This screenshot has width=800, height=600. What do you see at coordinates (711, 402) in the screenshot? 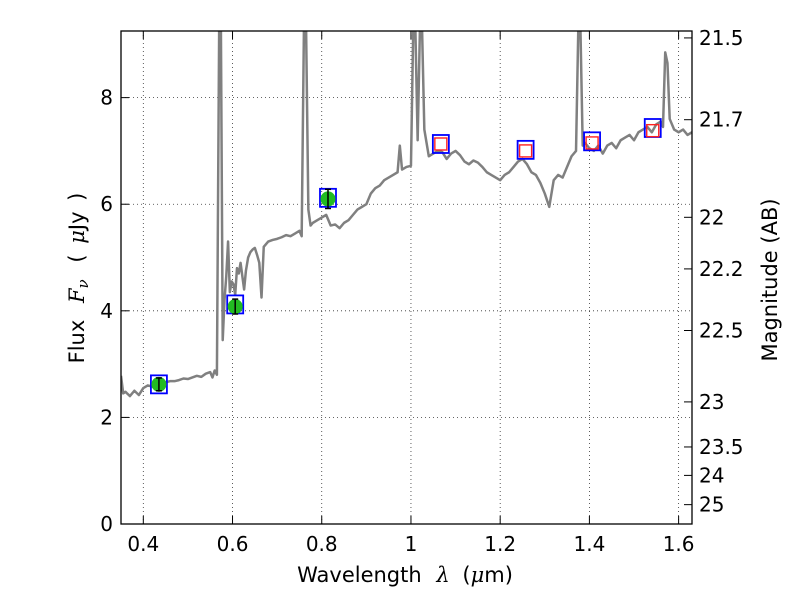
I see `y2-tick-label: 23` at bounding box center [711, 402].